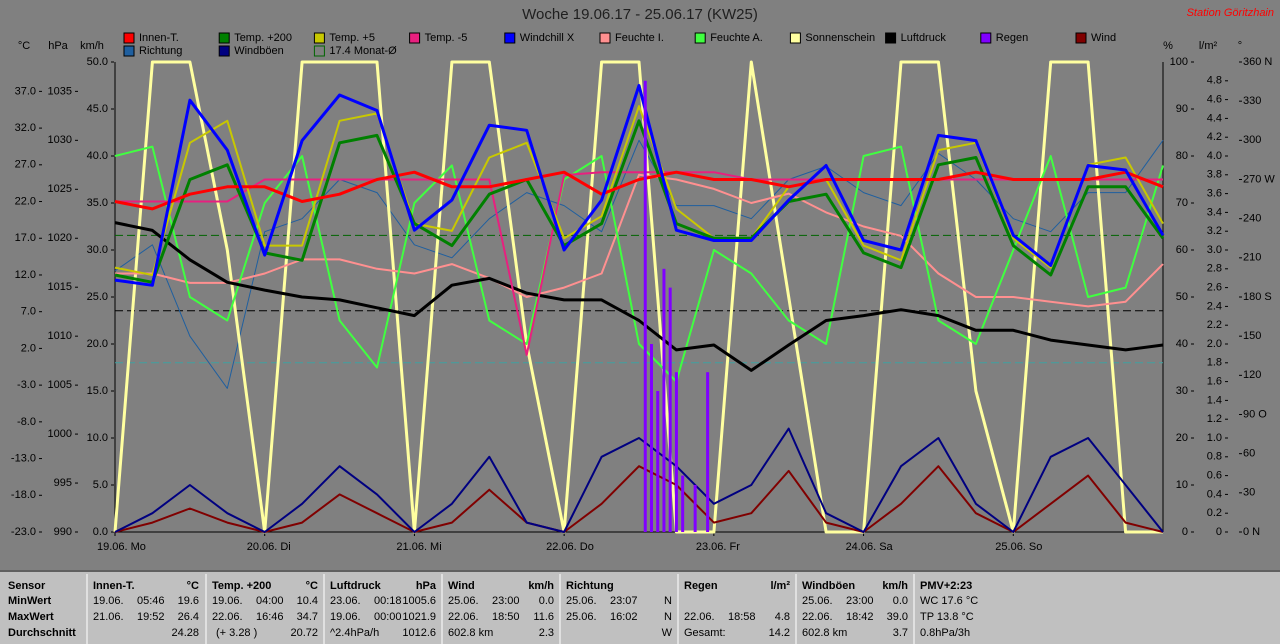 The height and width of the screenshot is (644, 1280). I want to click on y-tick-label: -8.0, so click(26, 422).